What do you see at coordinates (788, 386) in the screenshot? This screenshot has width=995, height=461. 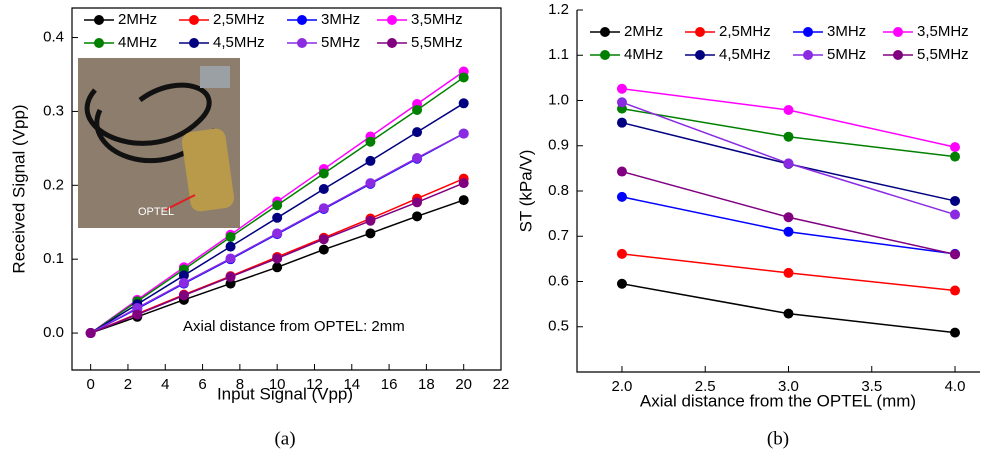 I see `x-tick-label: 3.0` at bounding box center [788, 386].